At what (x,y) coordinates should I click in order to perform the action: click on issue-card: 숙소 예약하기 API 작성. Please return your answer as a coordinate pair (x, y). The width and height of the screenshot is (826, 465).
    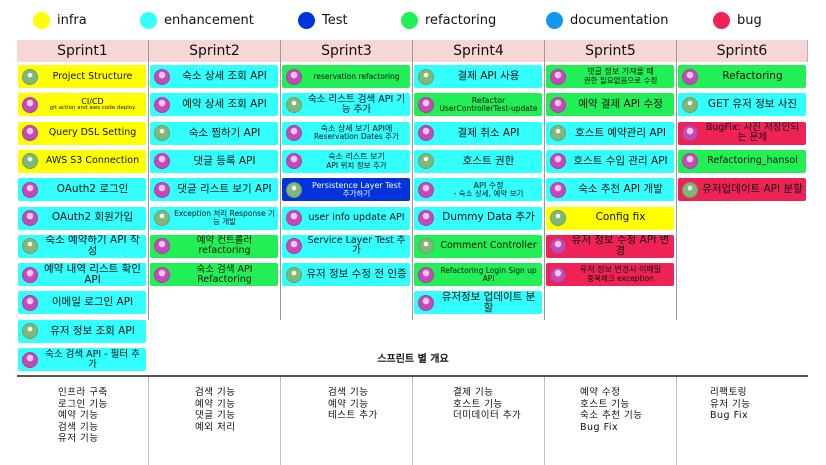
    Looking at the image, I should click on (82, 246).